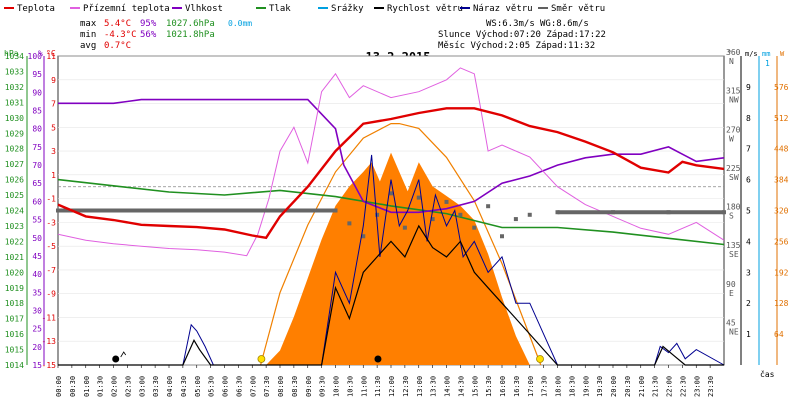  Describe the element at coordinates (51, 294) in the screenshot. I see `c-tick: -9` at that location.